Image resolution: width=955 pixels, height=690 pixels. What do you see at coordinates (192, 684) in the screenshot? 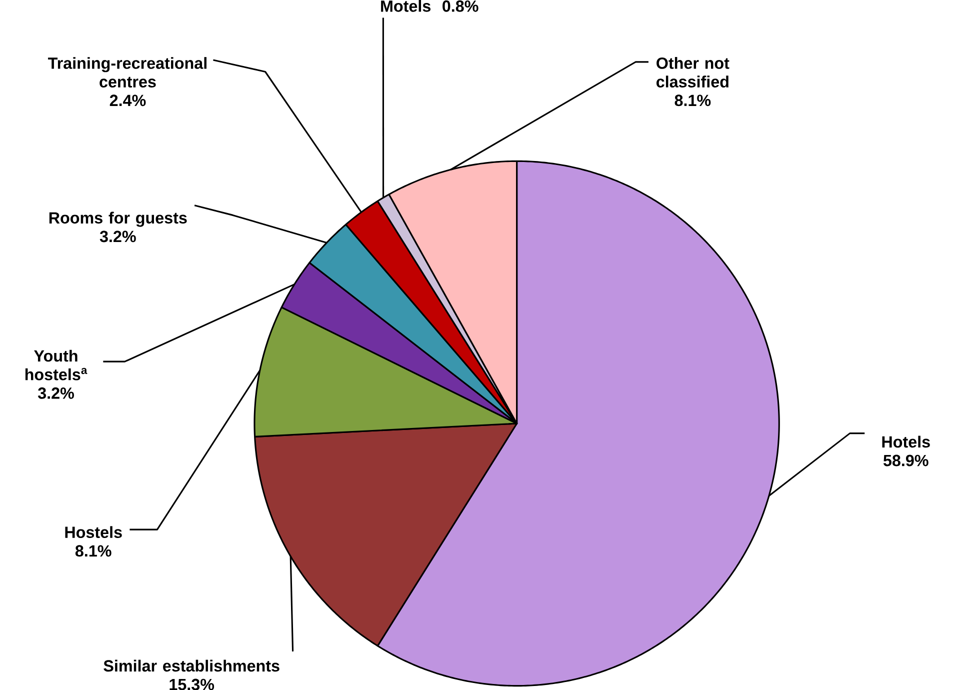
I see `data-label: 15.3%` at bounding box center [192, 684].